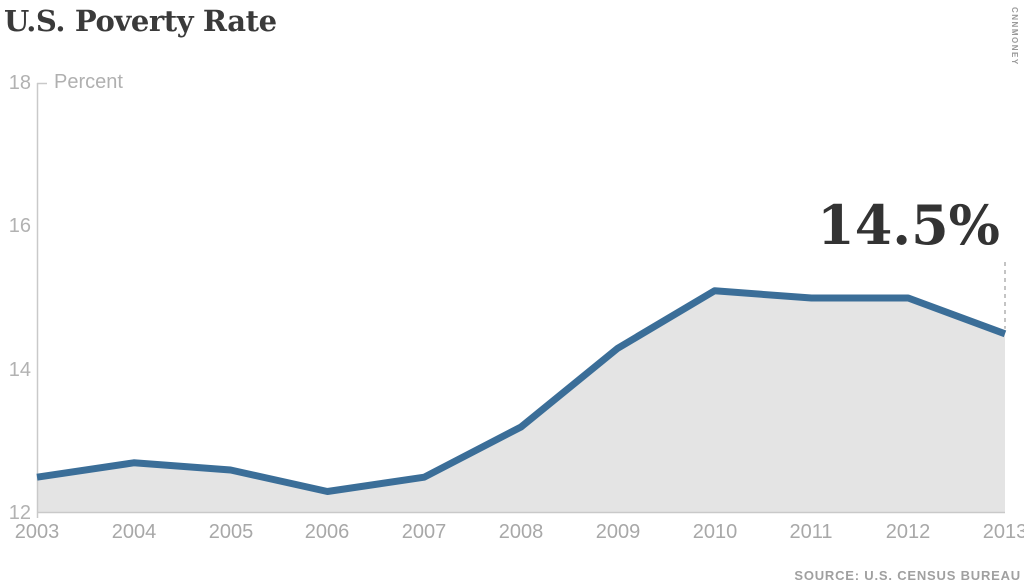 The image size is (1024, 583). Describe the element at coordinates (19, 513) in the screenshot. I see `y-tick-label: 12` at that location.